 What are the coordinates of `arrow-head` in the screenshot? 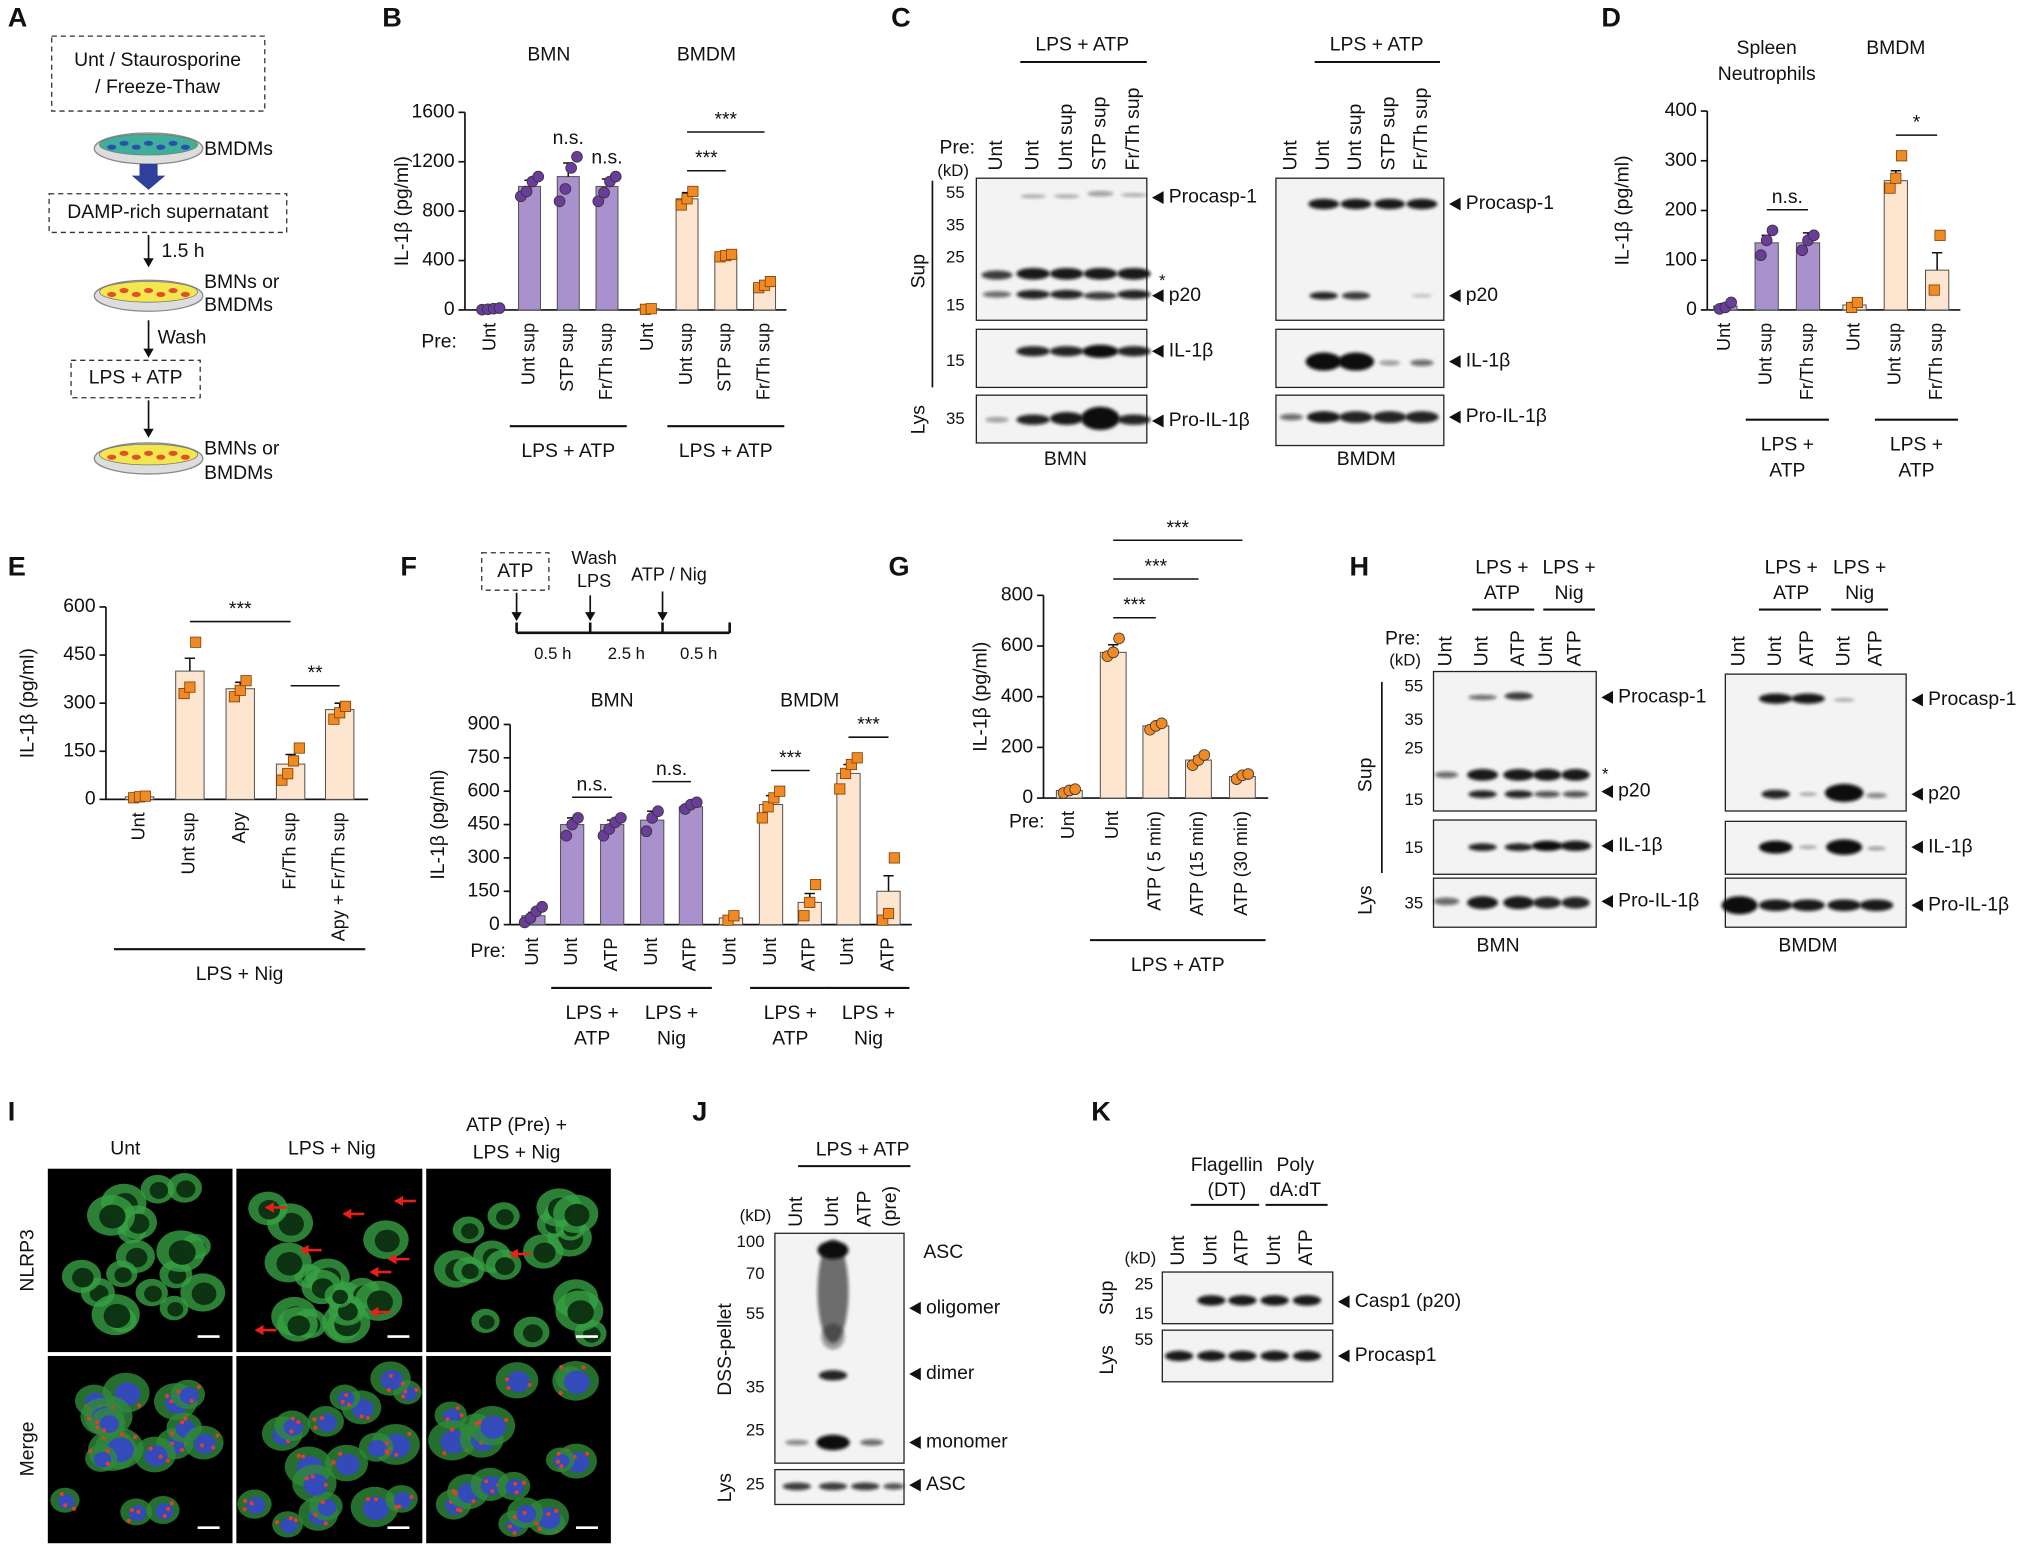 It's located at (148, 433).